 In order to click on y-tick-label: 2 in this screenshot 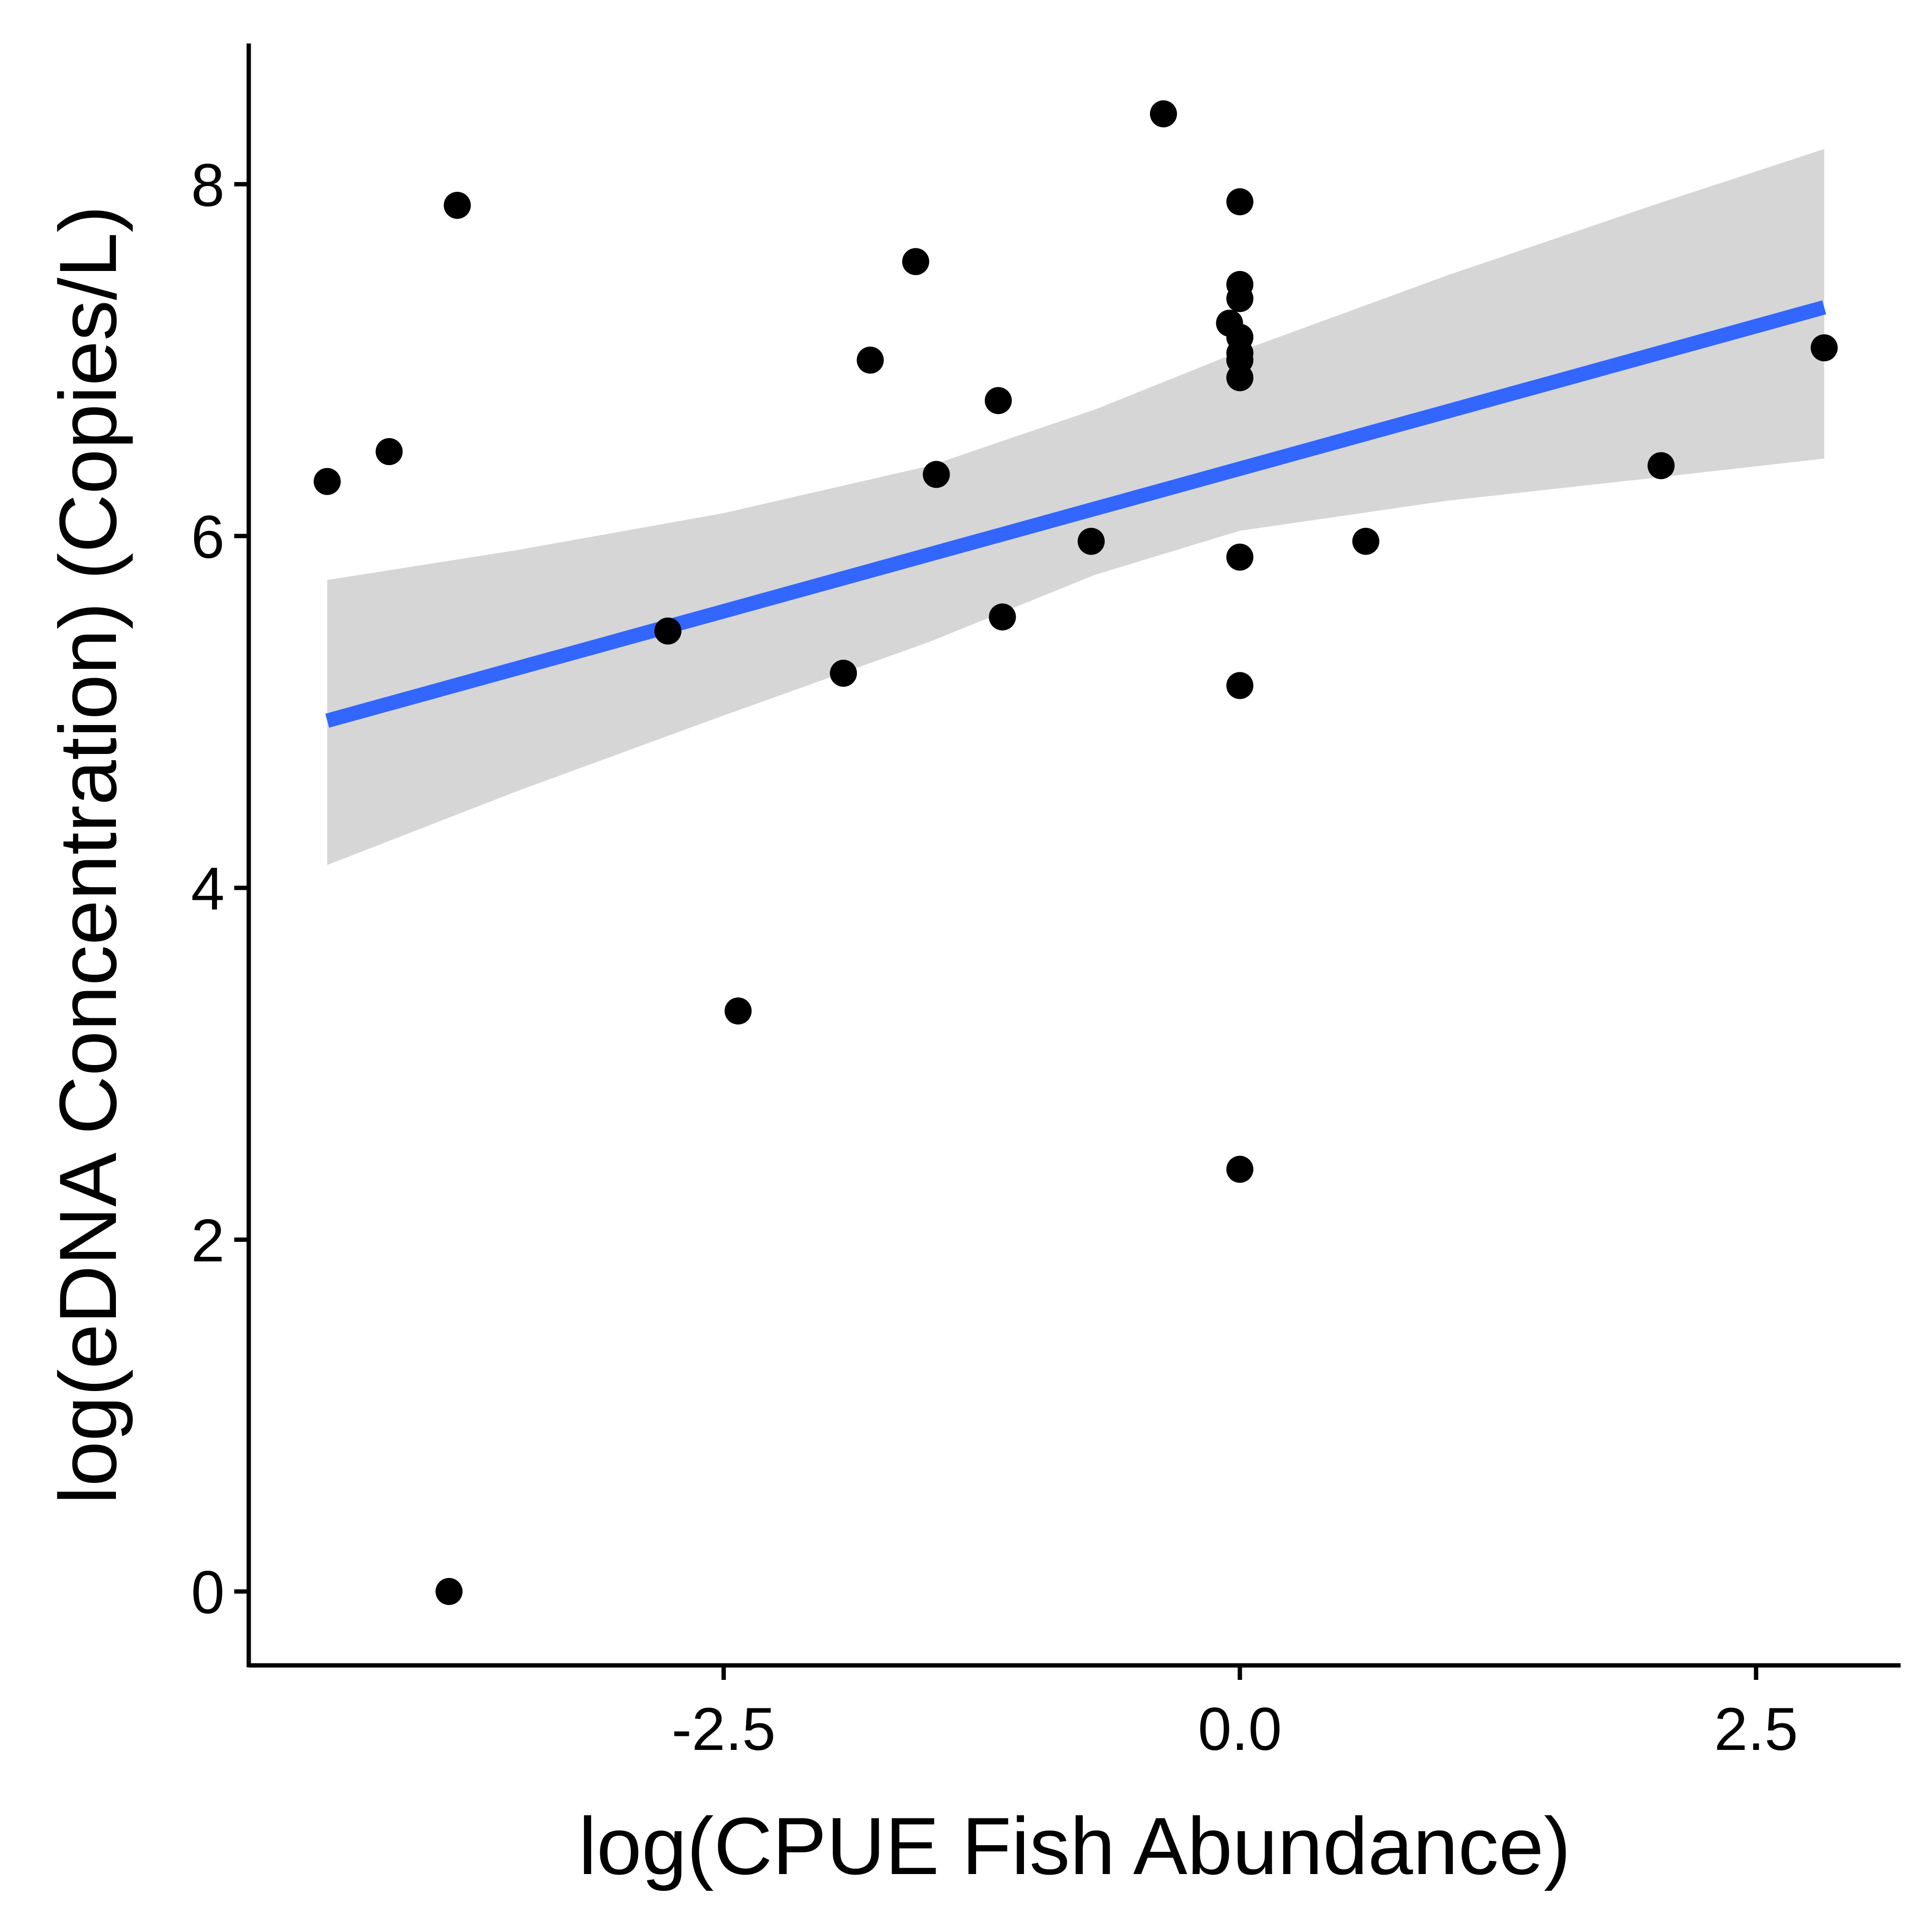, I will do `click(208, 1241)`.